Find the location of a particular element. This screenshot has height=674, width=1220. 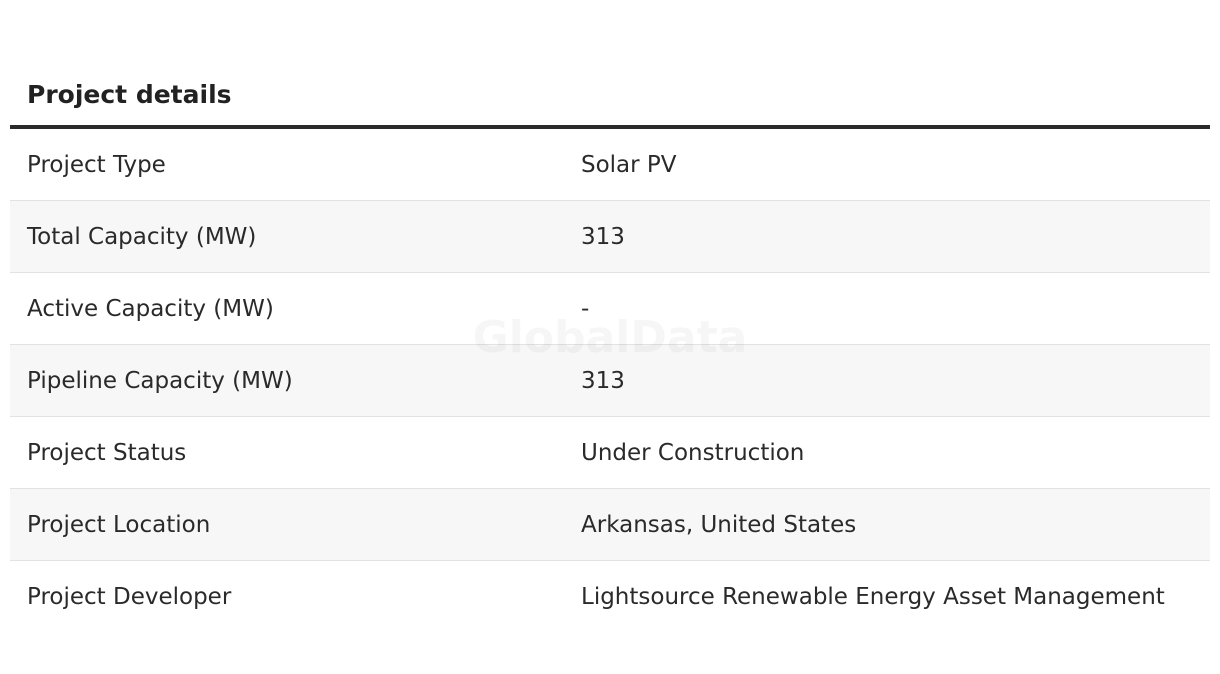

field-value: - is located at coordinates (585, 309).